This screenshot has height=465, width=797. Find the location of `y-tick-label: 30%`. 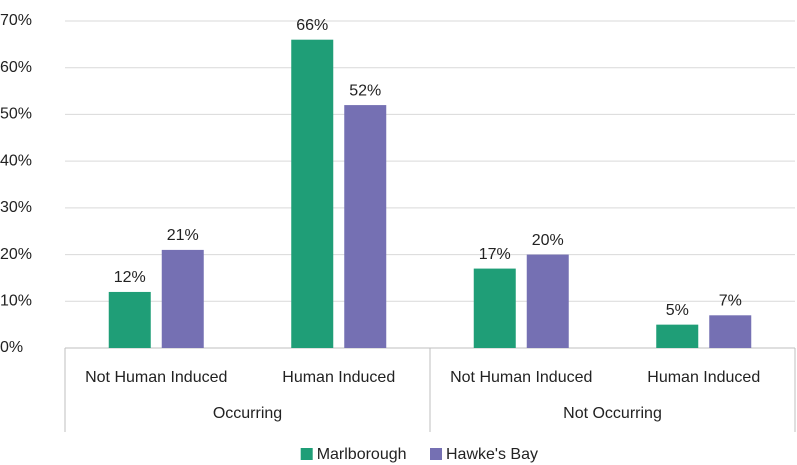

y-tick-label: 30% is located at coordinates (16, 207).